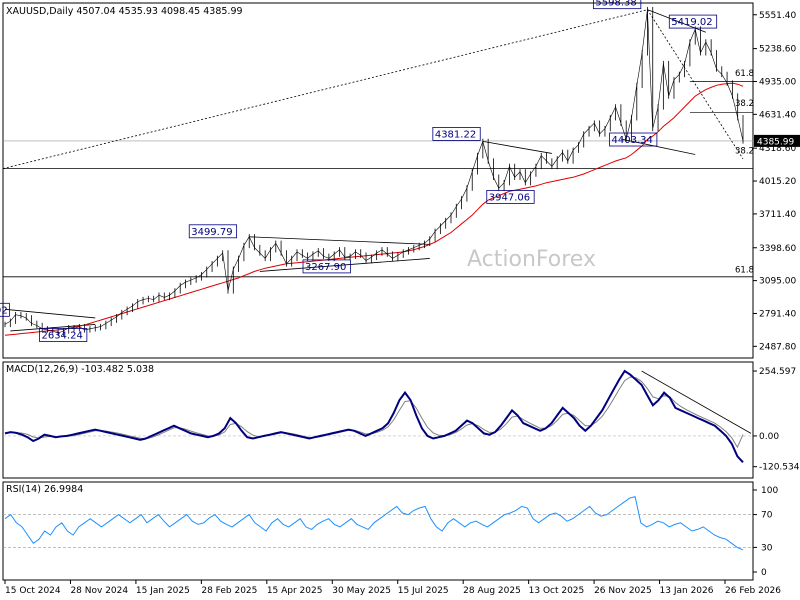 This screenshot has width=800, height=600. I want to click on price-annotation-label: 4403.34, so click(632, 140).